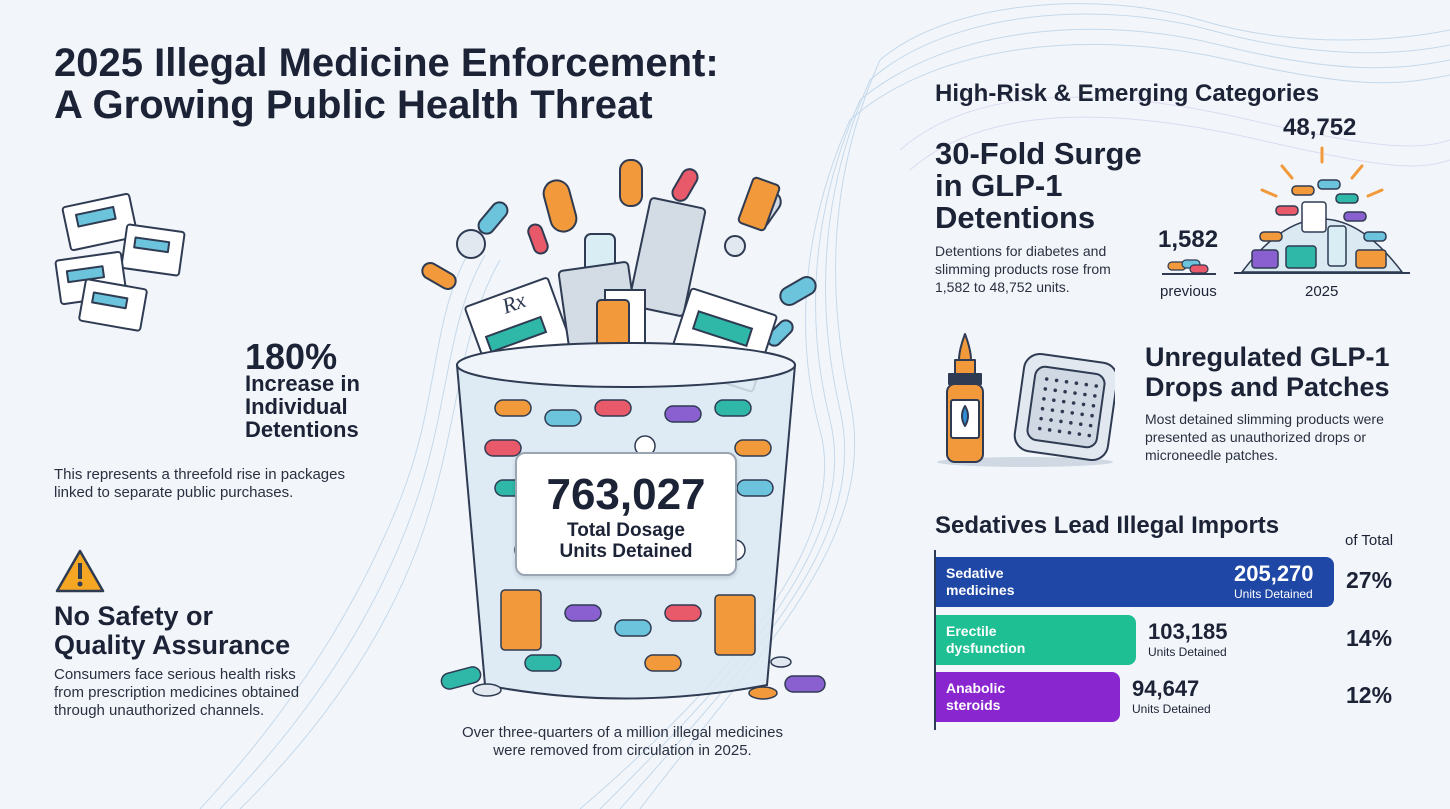  I want to click on safety-heading: No Safety or Quality Assurance, so click(204, 631).